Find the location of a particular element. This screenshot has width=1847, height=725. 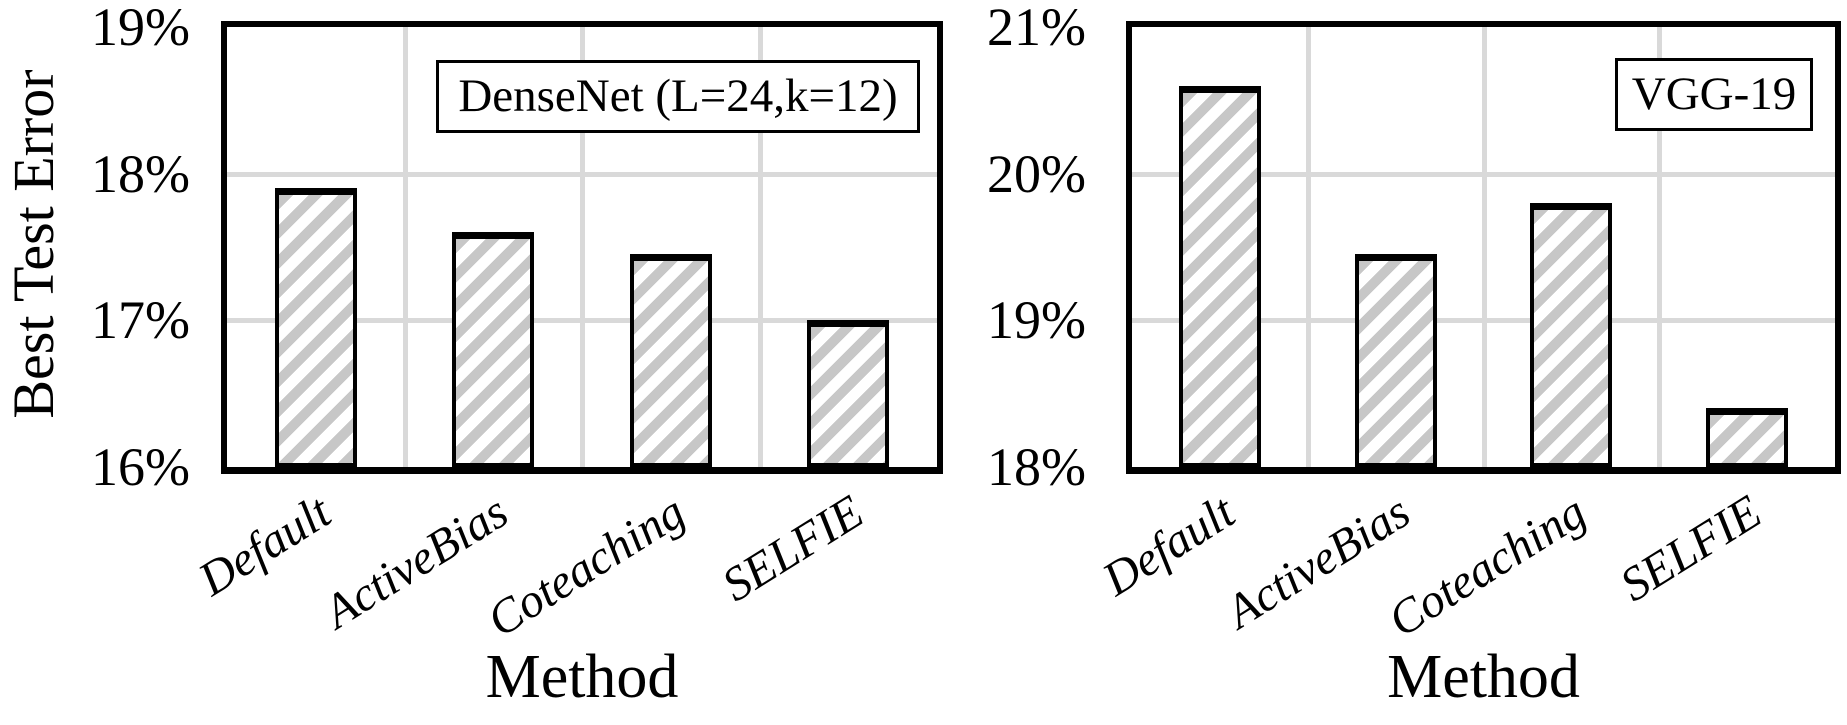

y-tick-label: 16% is located at coordinates (140, 467).